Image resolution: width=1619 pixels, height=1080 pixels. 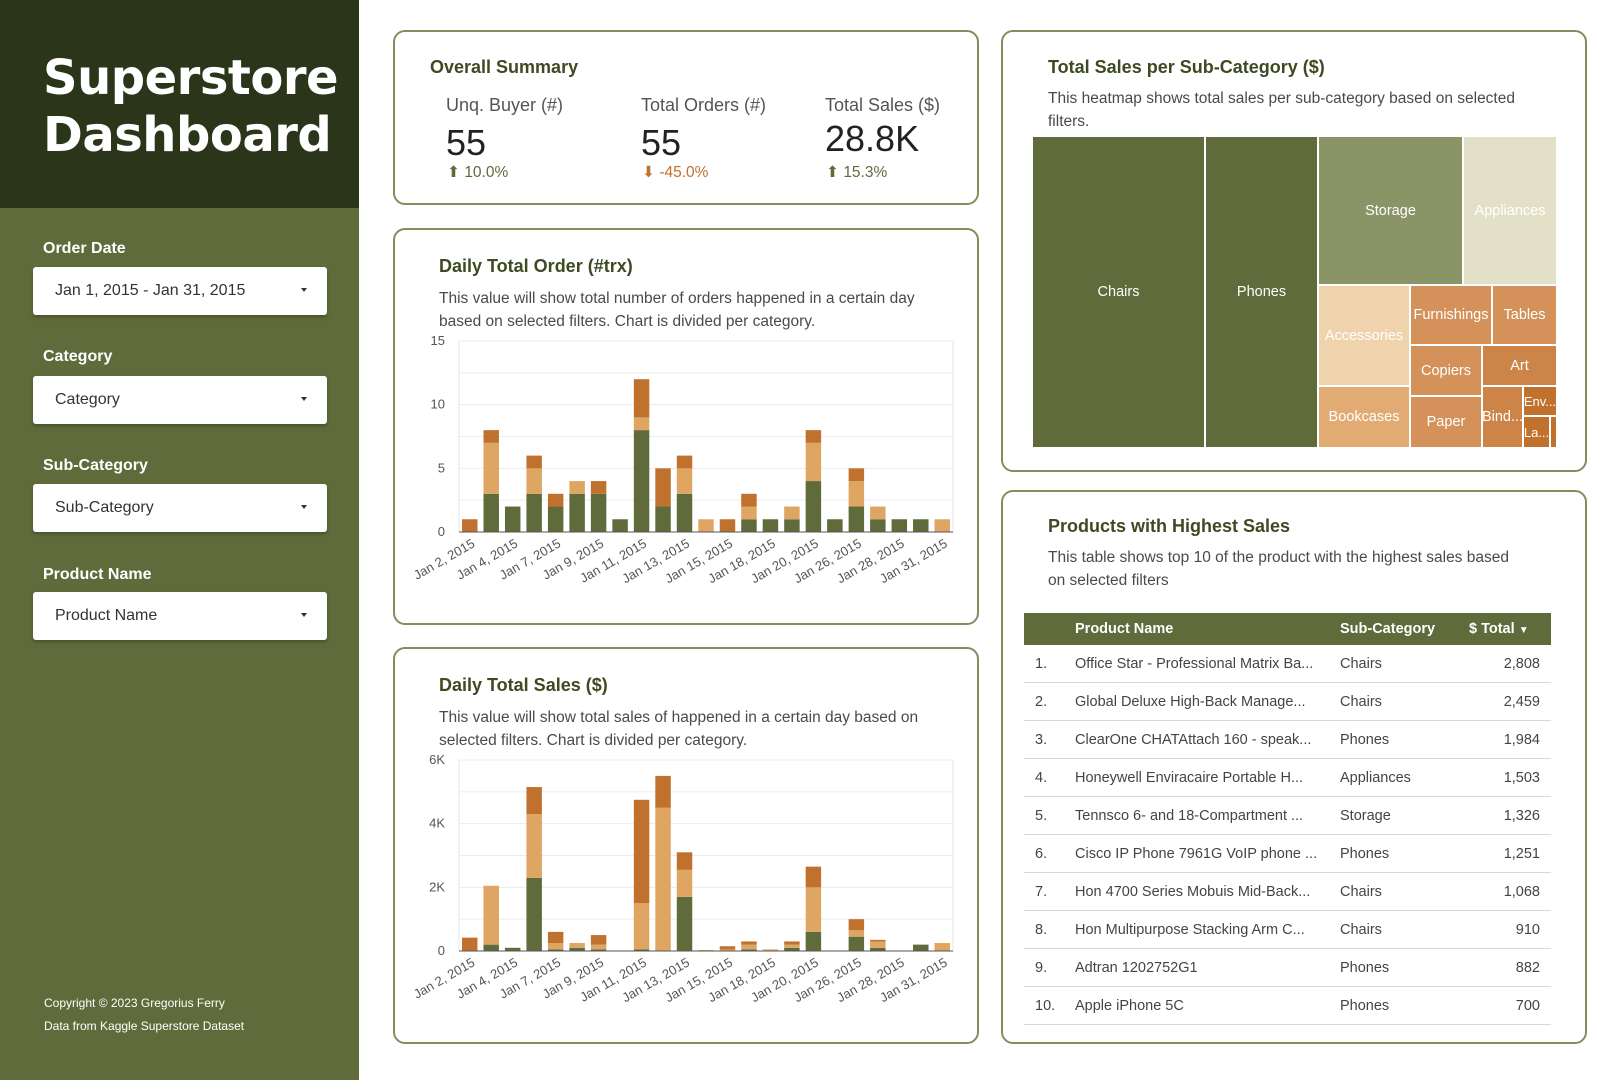 What do you see at coordinates (1390, 210) in the screenshot?
I see `treemap-cell-storage: Storage` at bounding box center [1390, 210].